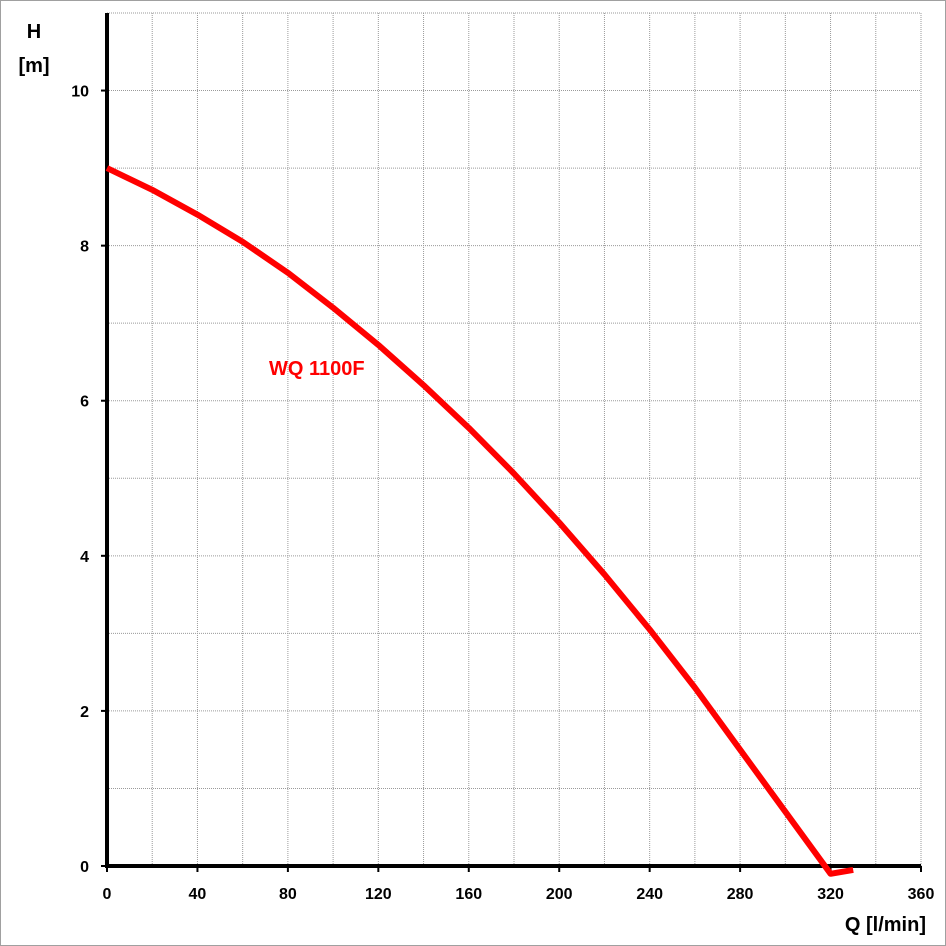 This screenshot has width=946, height=946. What do you see at coordinates (33, 66) in the screenshot?
I see `y-axis-title-line2: [m]` at bounding box center [33, 66].